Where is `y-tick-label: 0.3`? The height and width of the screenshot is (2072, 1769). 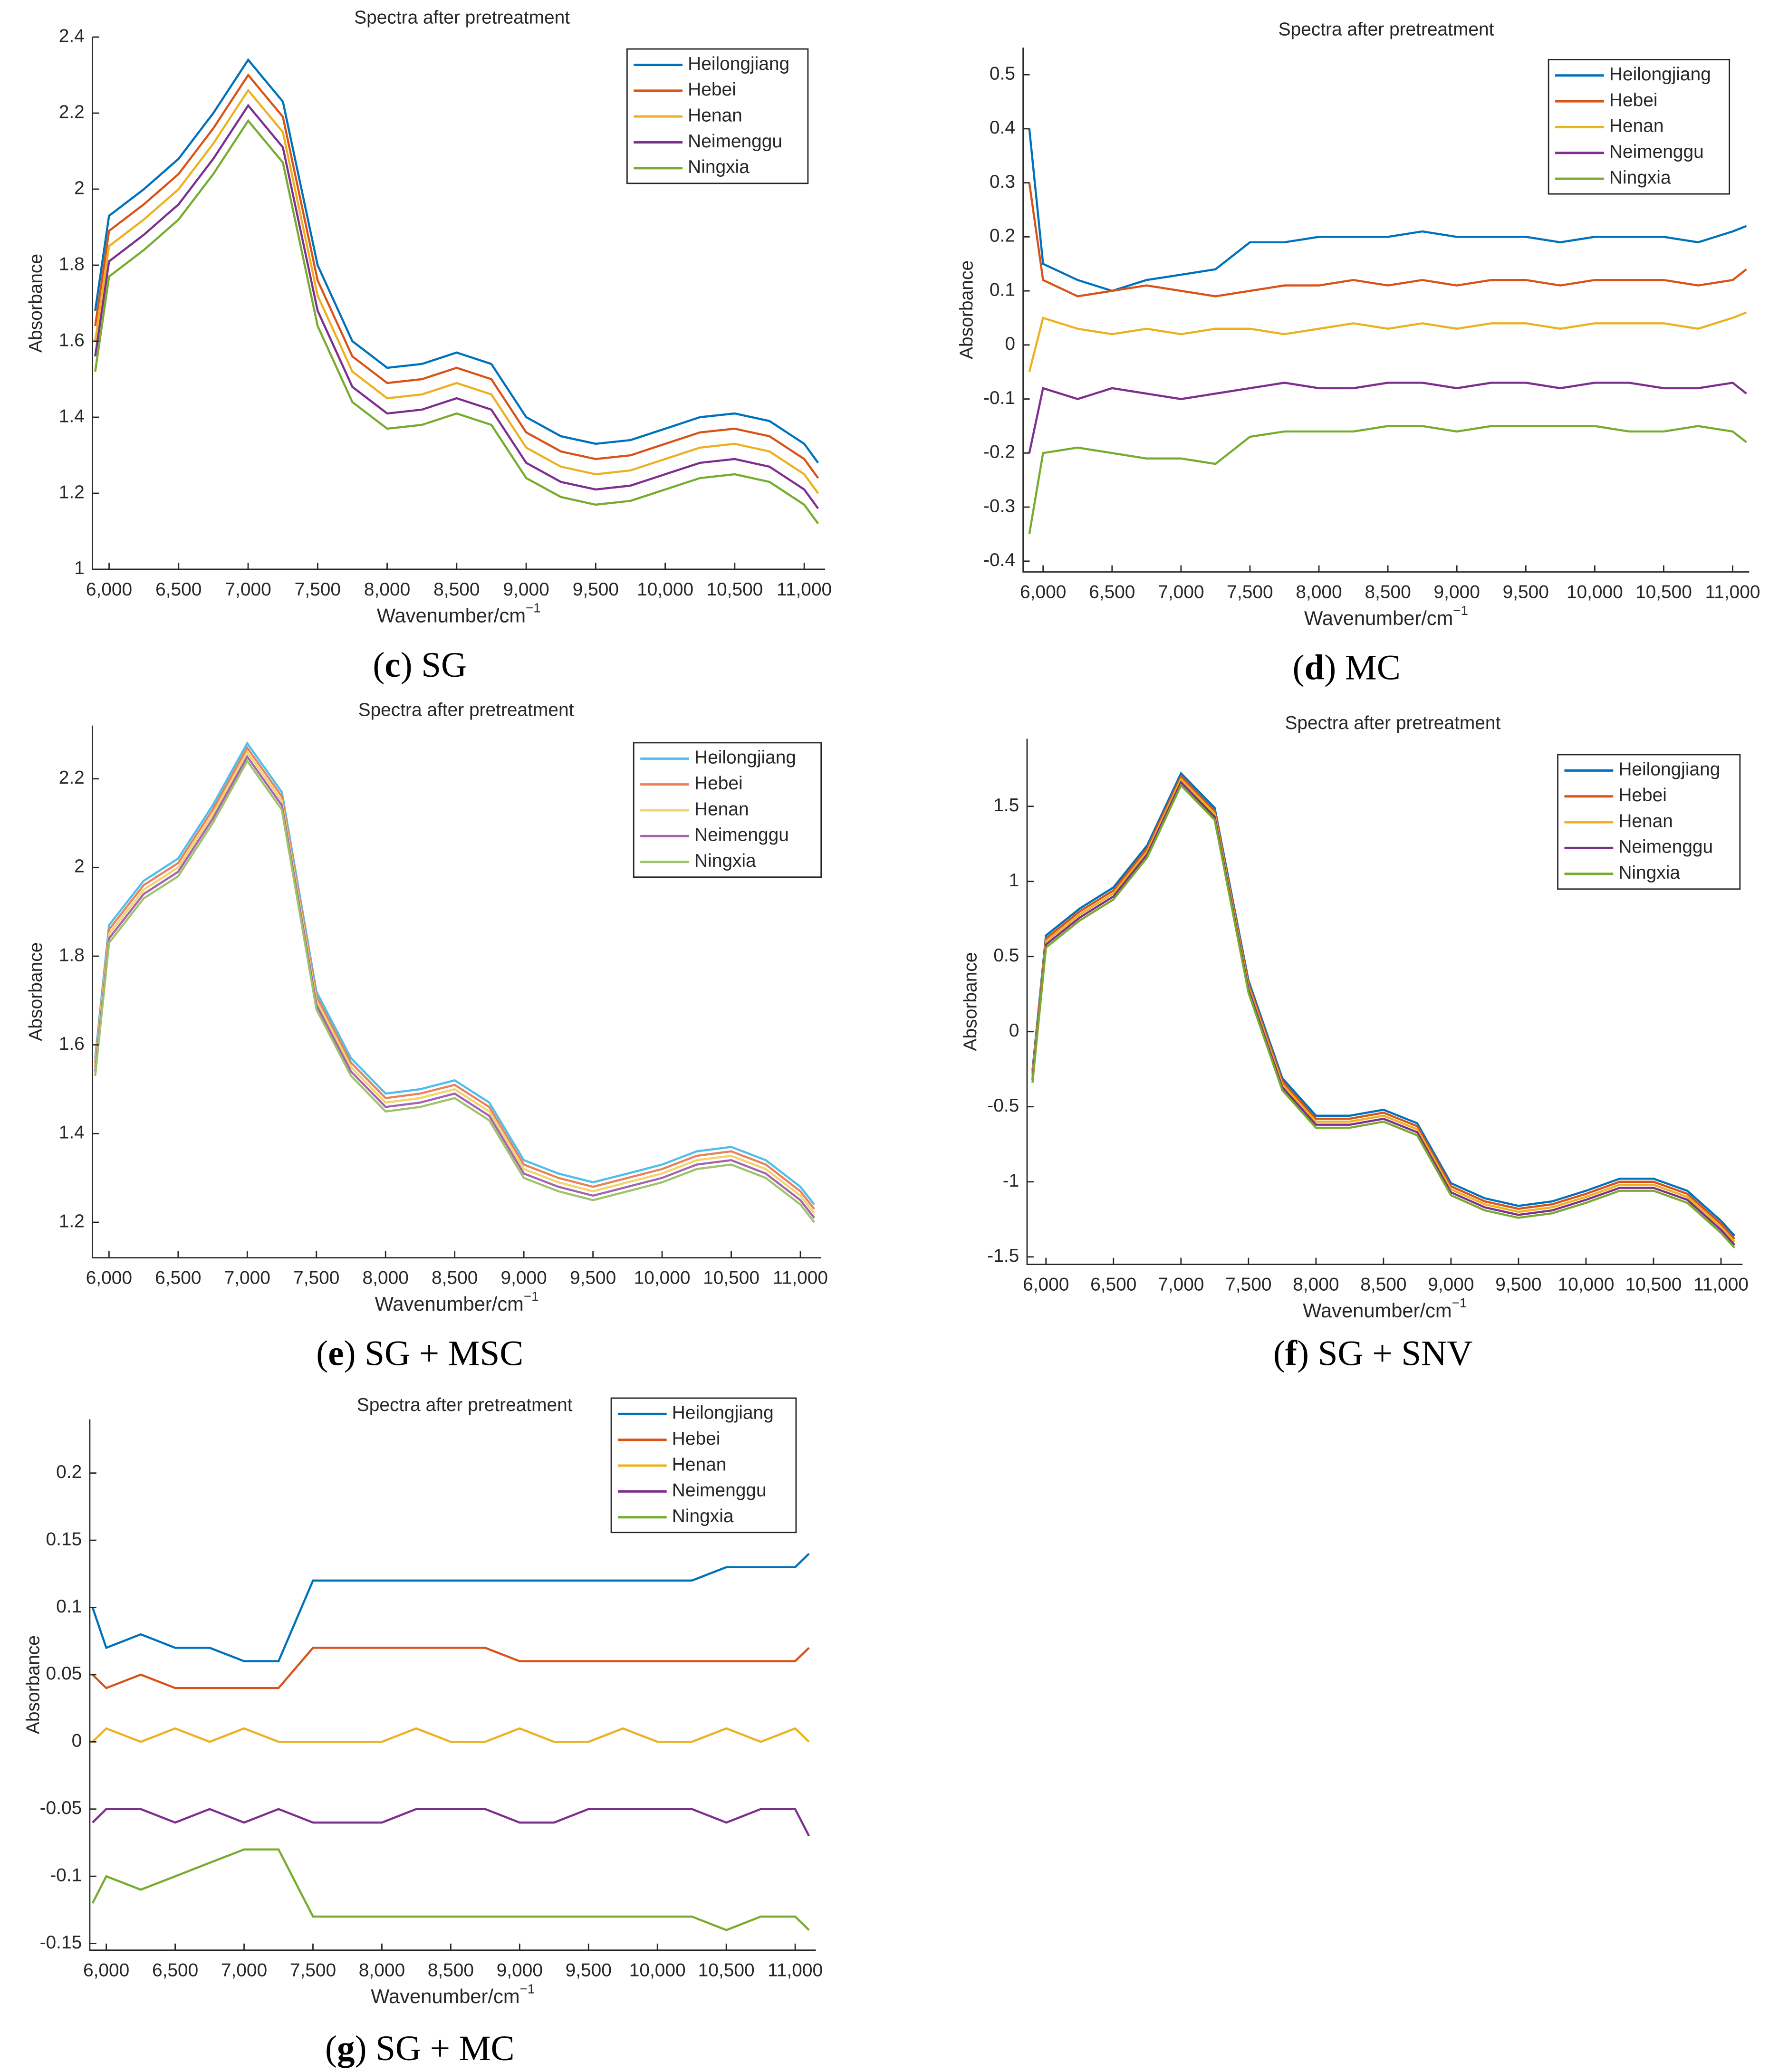
y-tick-label: 0.3 is located at coordinates (1003, 182).